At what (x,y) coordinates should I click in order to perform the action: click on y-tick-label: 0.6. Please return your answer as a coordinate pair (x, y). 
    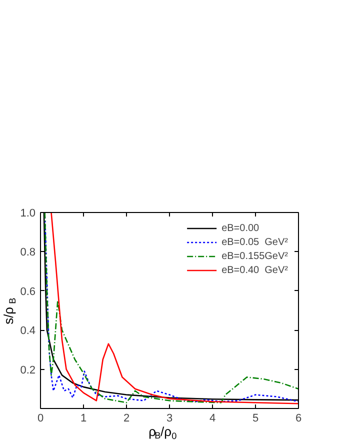
    Looking at the image, I should click on (28, 292).